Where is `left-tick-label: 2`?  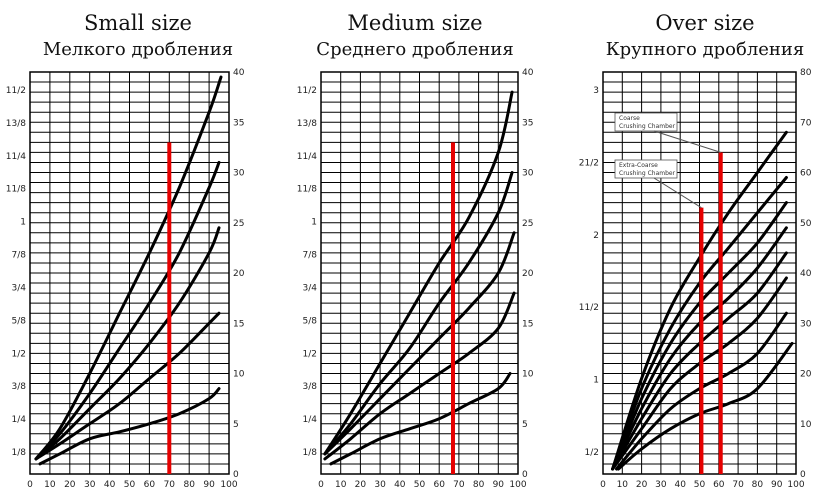 left-tick-label: 2 is located at coordinates (596, 236).